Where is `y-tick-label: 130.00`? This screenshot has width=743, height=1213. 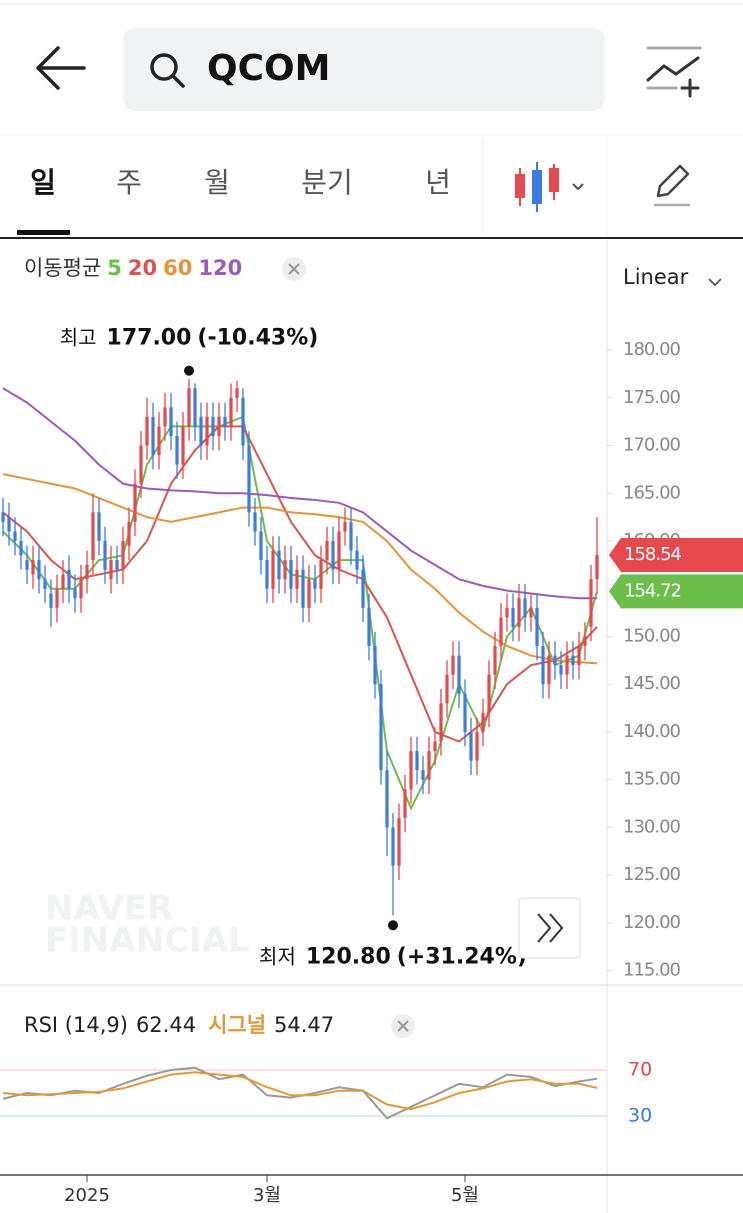 y-tick-label: 130.00 is located at coordinates (652, 826).